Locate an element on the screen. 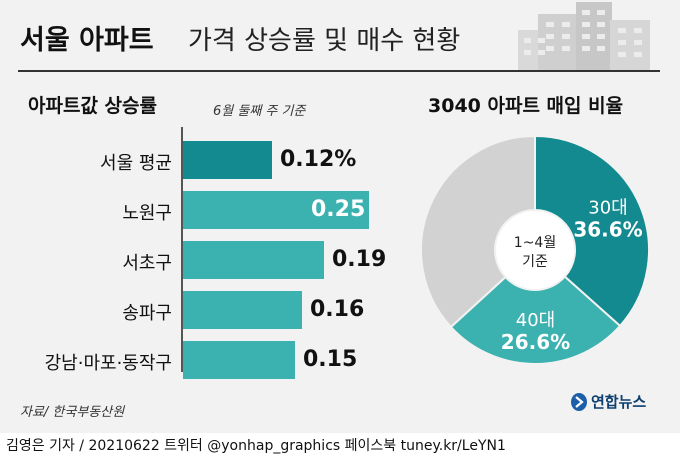  pie-slice-value: 36.6% is located at coordinates (607, 229).